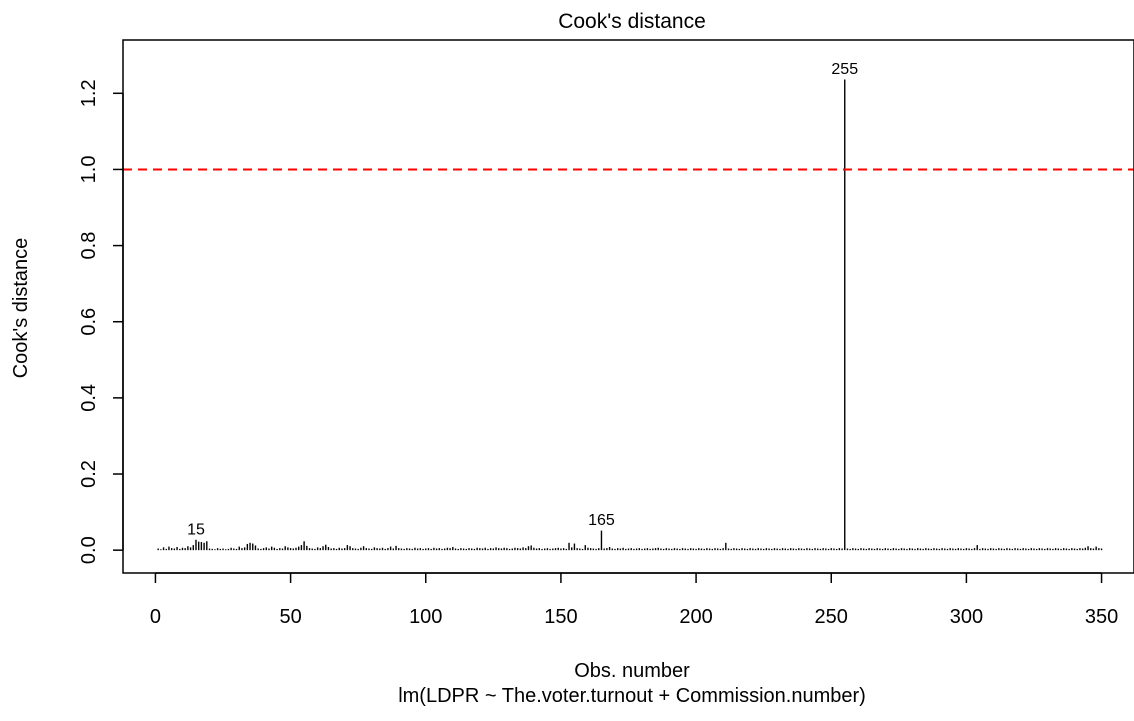  I want to click on y-tick-label-0.0: 0.0, so click(89, 550).